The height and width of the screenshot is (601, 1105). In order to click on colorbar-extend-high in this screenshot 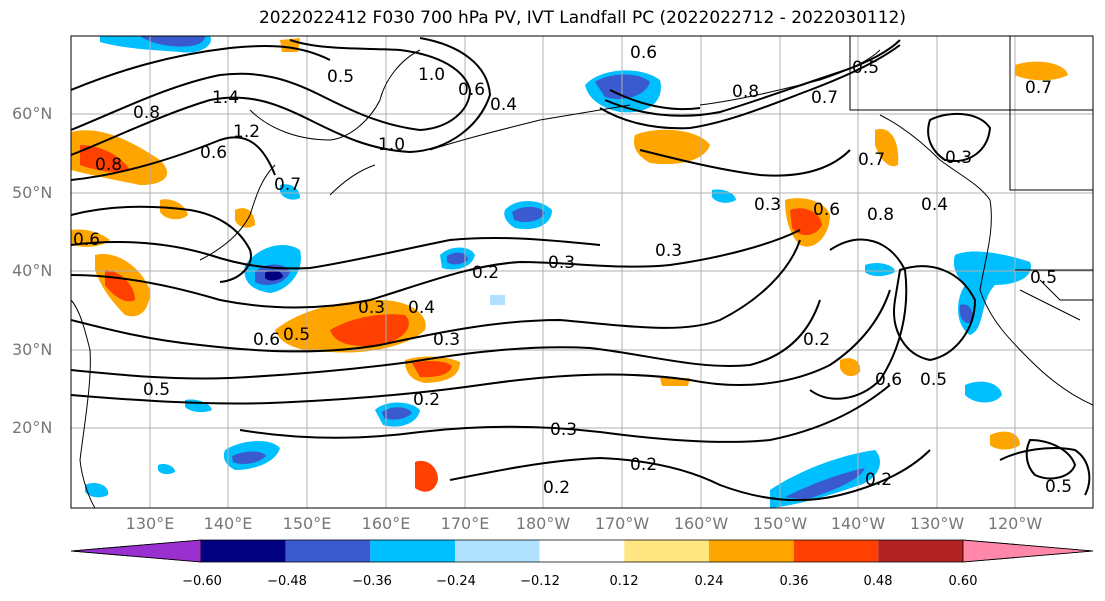, I will do `click(1028, 551)`.